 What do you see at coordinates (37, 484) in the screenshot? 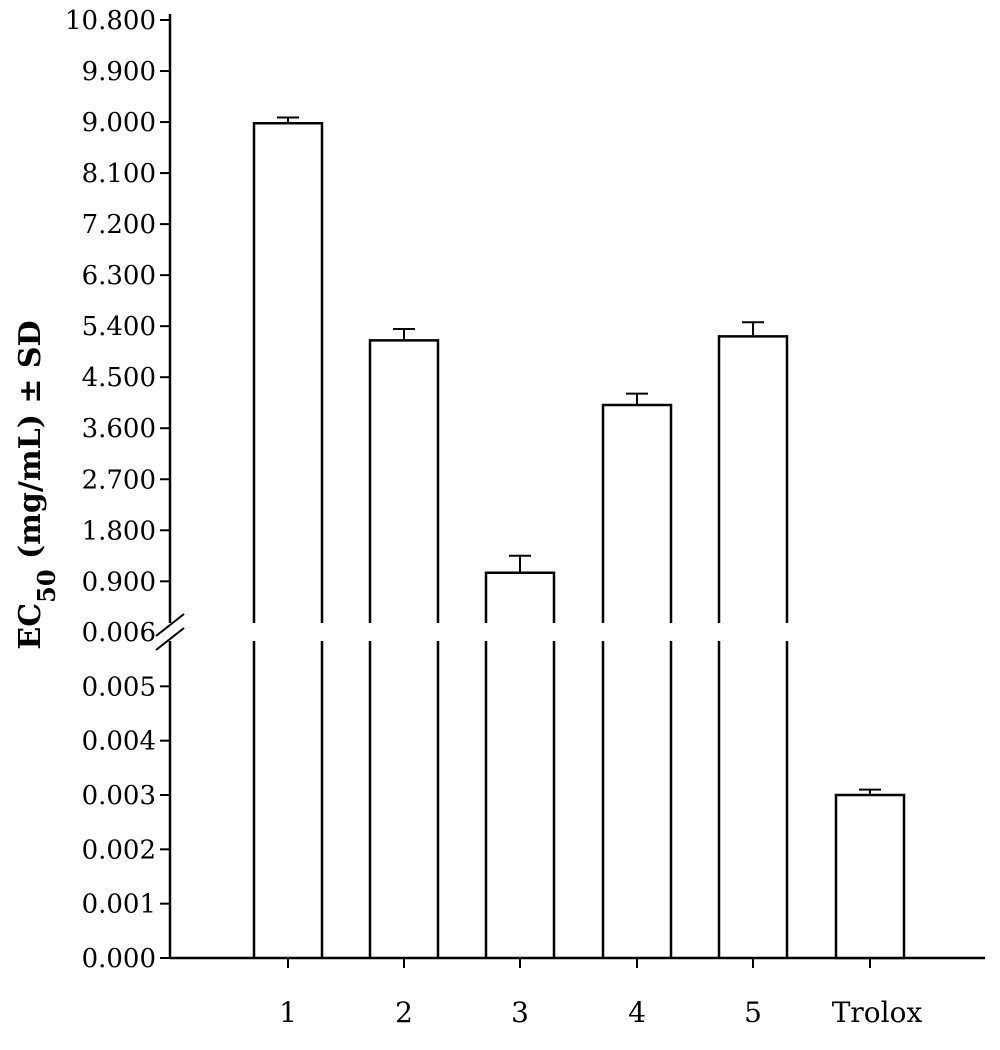
I see `y-axis-title: EC50 (mg/mL) ± SD` at bounding box center [37, 484].